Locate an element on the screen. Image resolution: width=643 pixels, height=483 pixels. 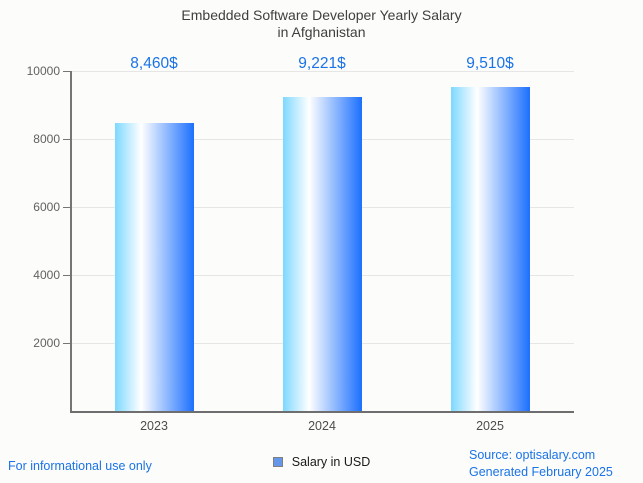
gridline is located at coordinates (322, 71).